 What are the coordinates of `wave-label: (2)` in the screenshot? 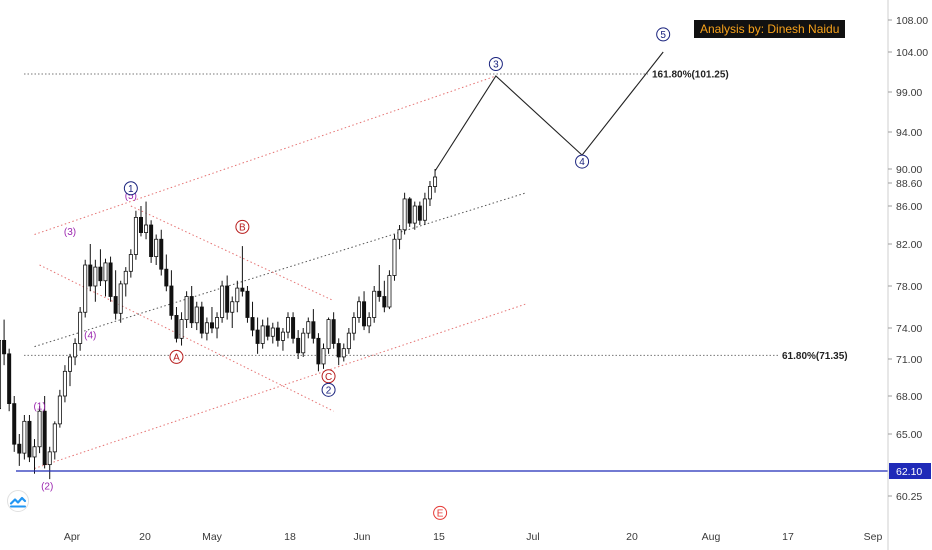 It's located at (47, 486).